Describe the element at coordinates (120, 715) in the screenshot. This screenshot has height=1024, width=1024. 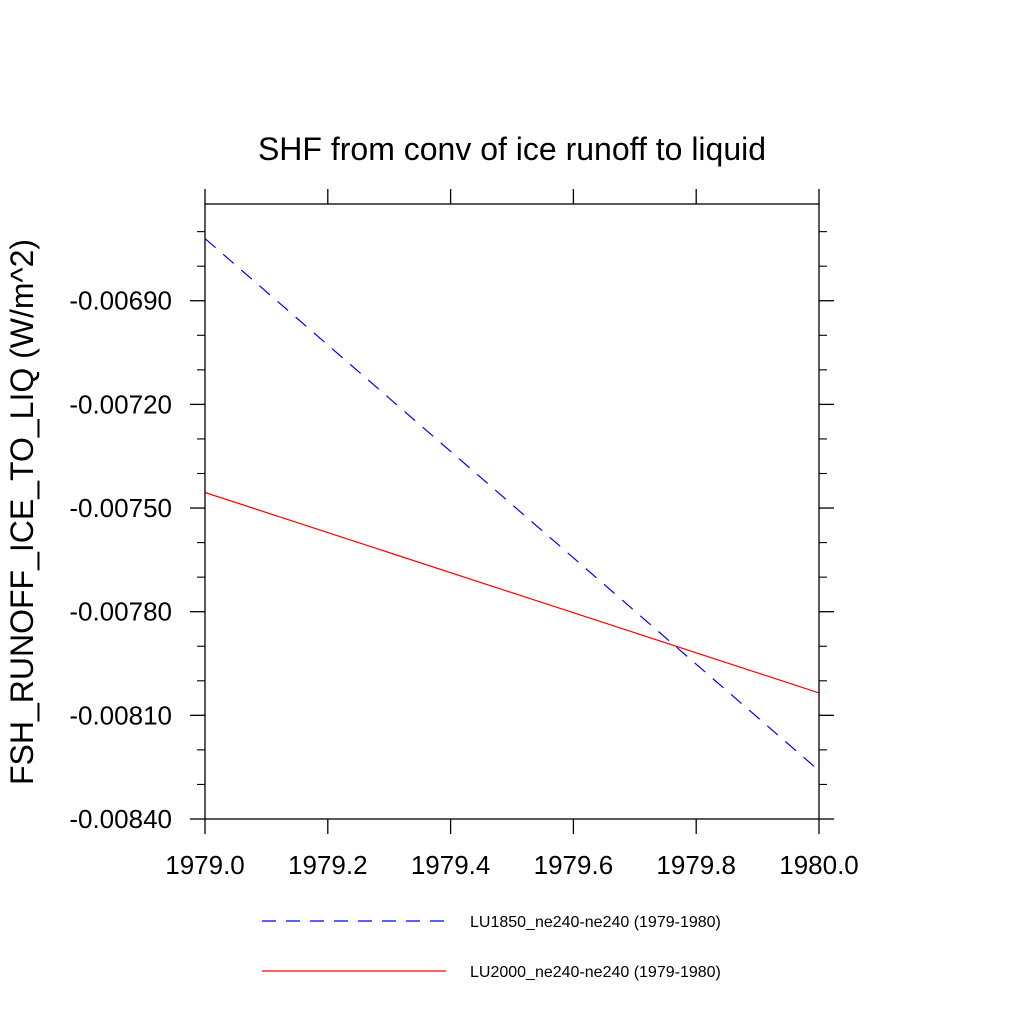
I see `y-tick-label: -0.00810` at that location.